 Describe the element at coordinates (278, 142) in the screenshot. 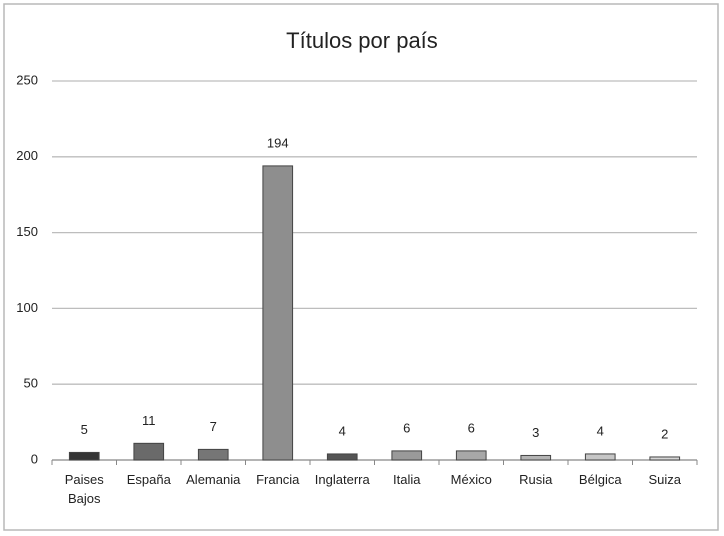

I see `data-label: 194` at that location.